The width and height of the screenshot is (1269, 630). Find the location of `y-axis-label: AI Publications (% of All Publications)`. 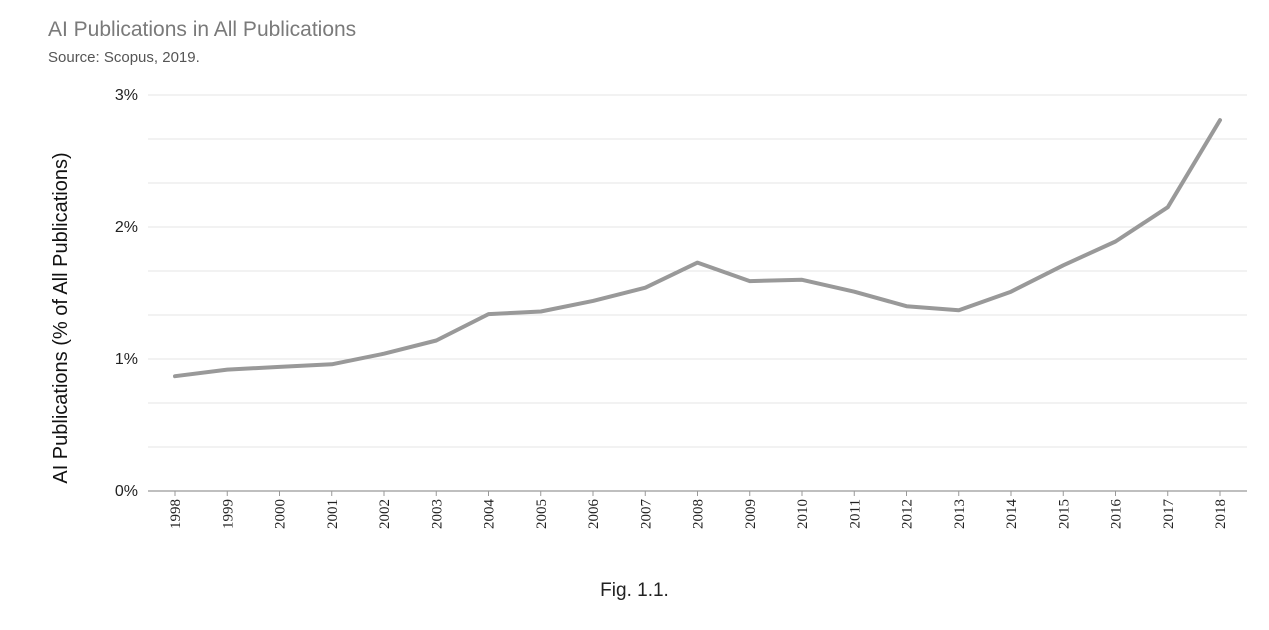

y-axis-label: AI Publications (% of All Publications) is located at coordinates (61, 317).